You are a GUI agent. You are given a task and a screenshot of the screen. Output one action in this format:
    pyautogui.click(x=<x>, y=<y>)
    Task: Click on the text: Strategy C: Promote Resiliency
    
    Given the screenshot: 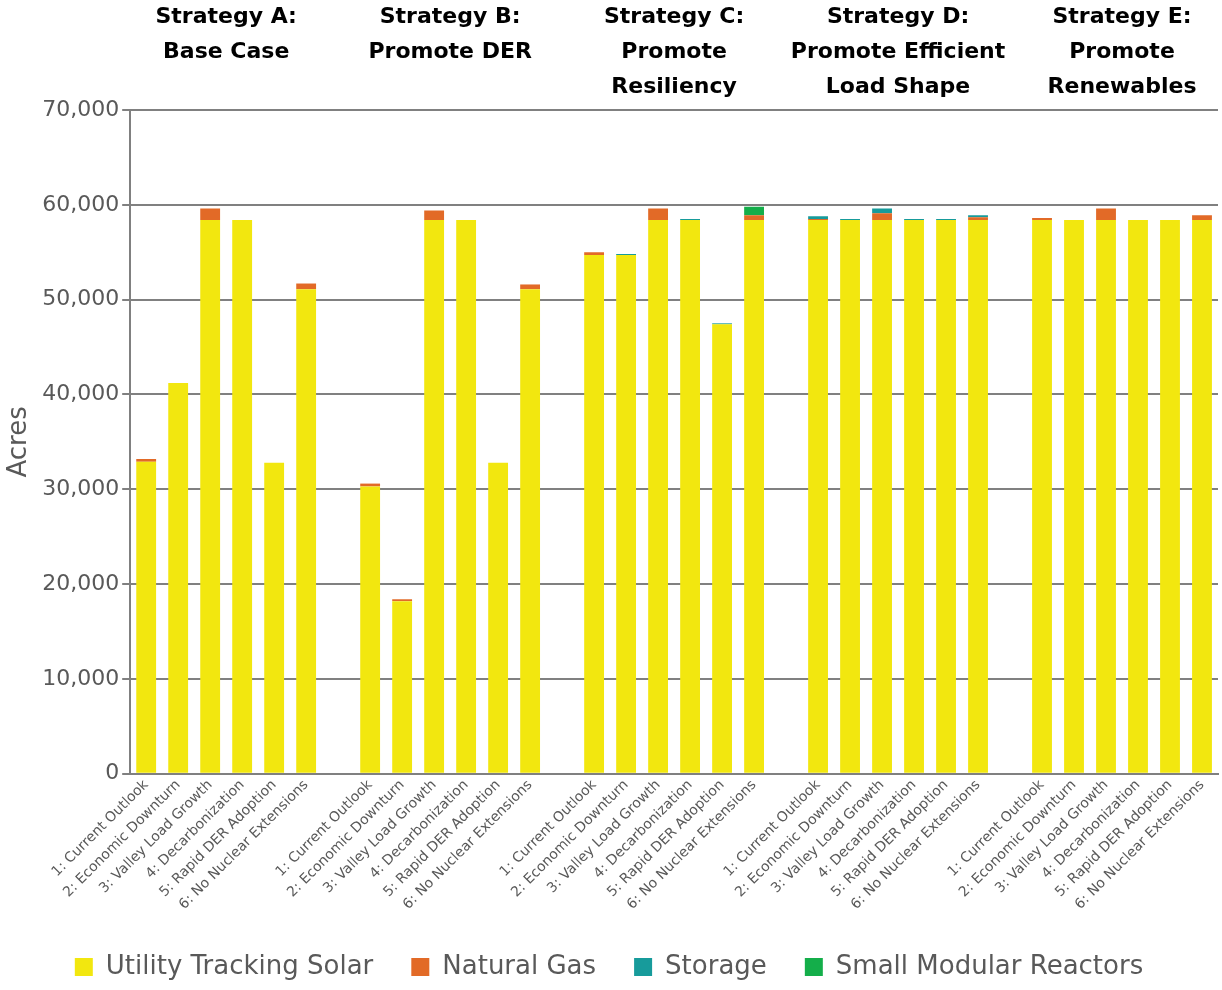 What is the action you would take?
    pyautogui.click(x=674, y=50)
    